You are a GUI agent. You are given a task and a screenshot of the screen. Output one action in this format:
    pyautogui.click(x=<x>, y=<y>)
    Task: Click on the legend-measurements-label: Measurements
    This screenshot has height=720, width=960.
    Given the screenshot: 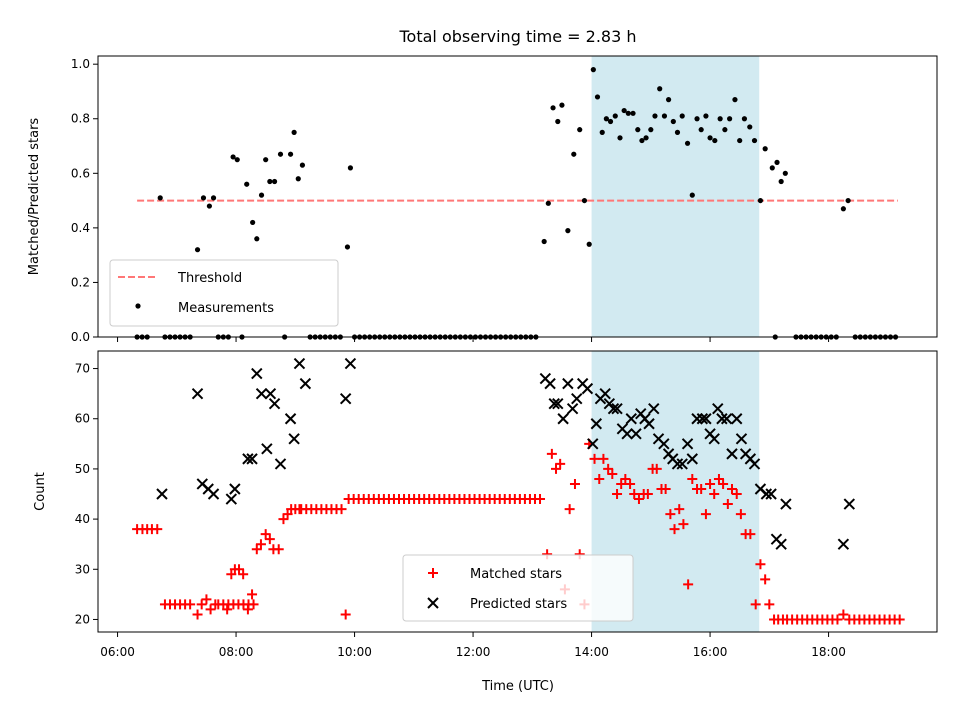 What is the action you would take?
    pyautogui.click(x=226, y=308)
    